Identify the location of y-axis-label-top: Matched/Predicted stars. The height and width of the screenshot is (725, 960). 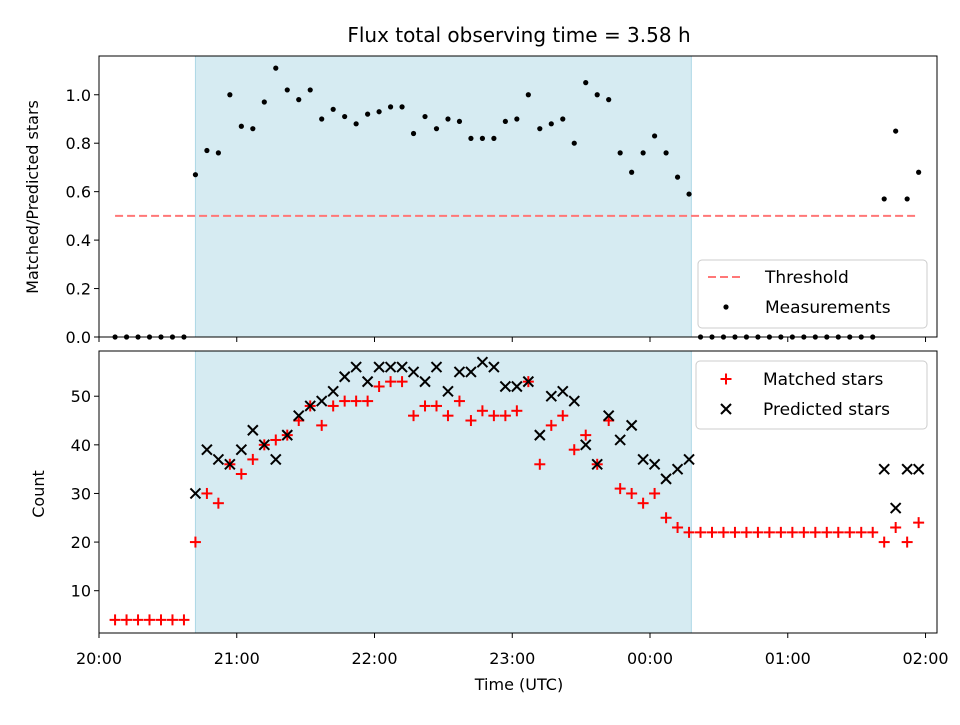
(32, 197).